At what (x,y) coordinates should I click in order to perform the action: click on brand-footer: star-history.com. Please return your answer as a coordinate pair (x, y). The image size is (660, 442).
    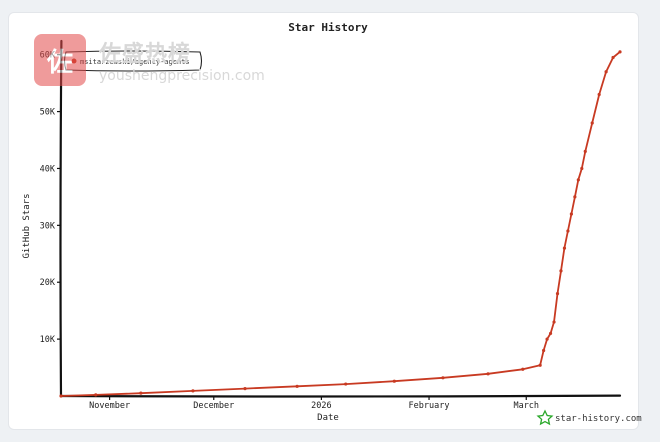
    Looking at the image, I should click on (589, 417).